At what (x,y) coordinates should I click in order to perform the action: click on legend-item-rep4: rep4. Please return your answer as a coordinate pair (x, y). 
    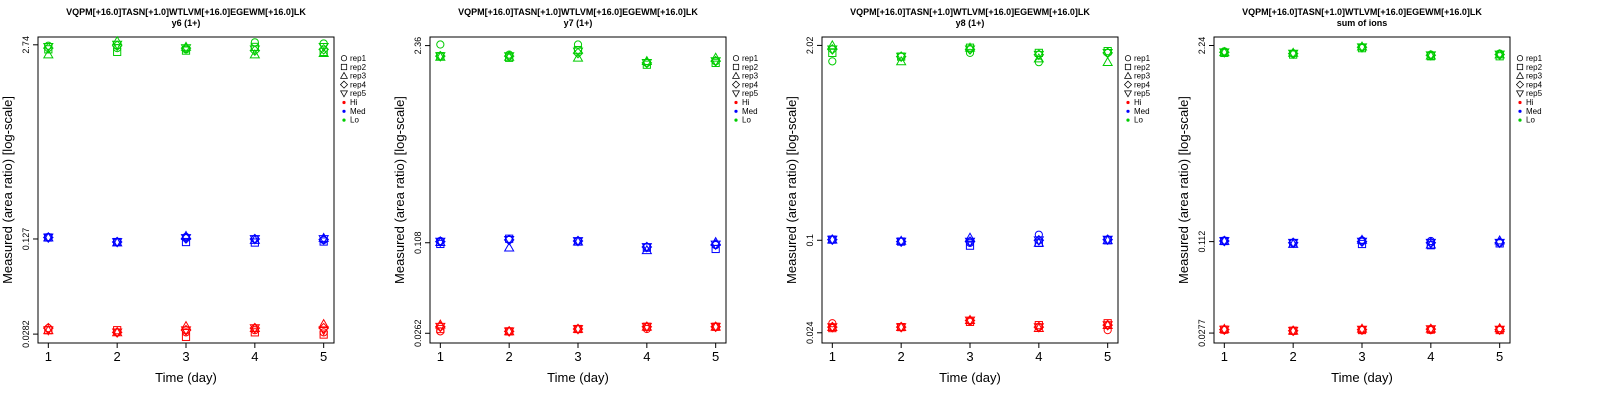
    Looking at the image, I should click on (358, 84).